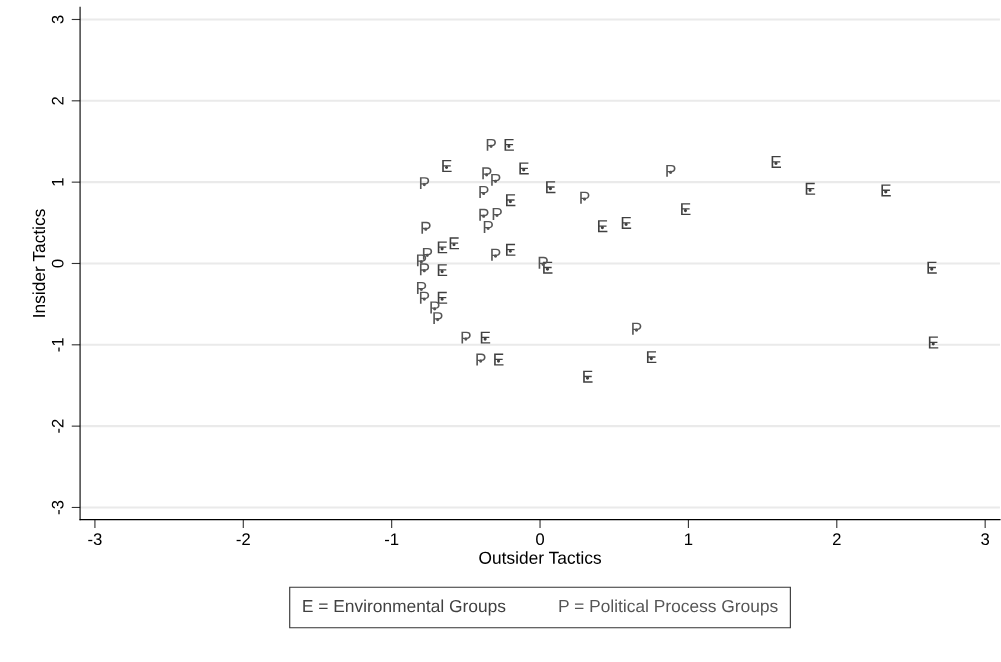 The image size is (1001, 662). Describe the element at coordinates (39, 263) in the screenshot. I see `y-axis-title: Insider Tactics` at that location.